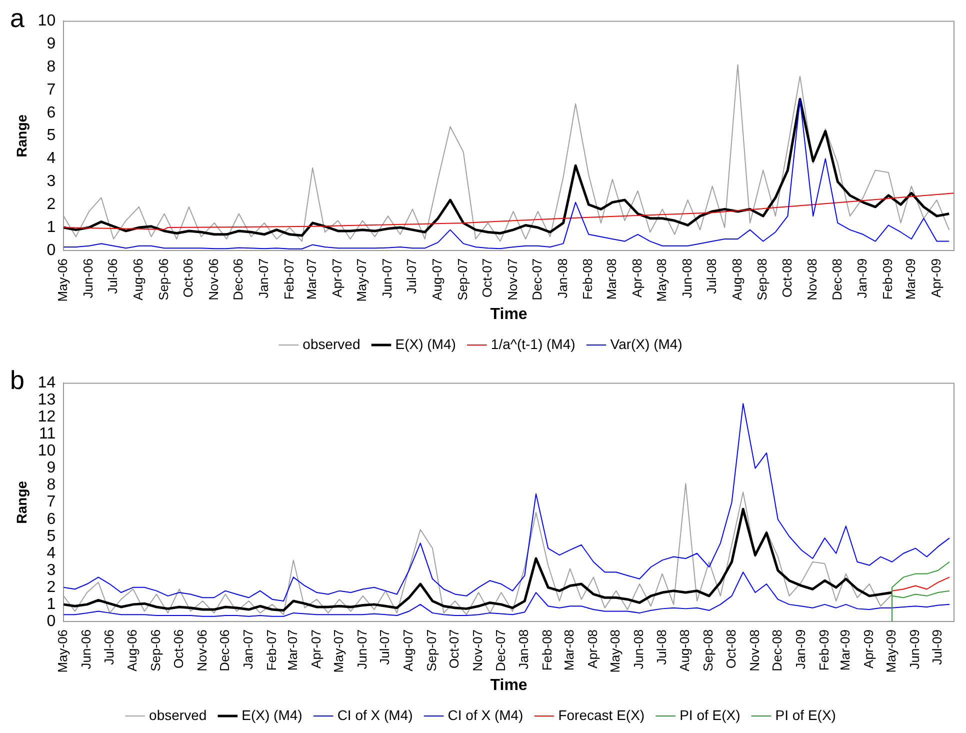  What do you see at coordinates (684, 650) in the screenshot?
I see `x-tick-label: Aug-08` at bounding box center [684, 650].